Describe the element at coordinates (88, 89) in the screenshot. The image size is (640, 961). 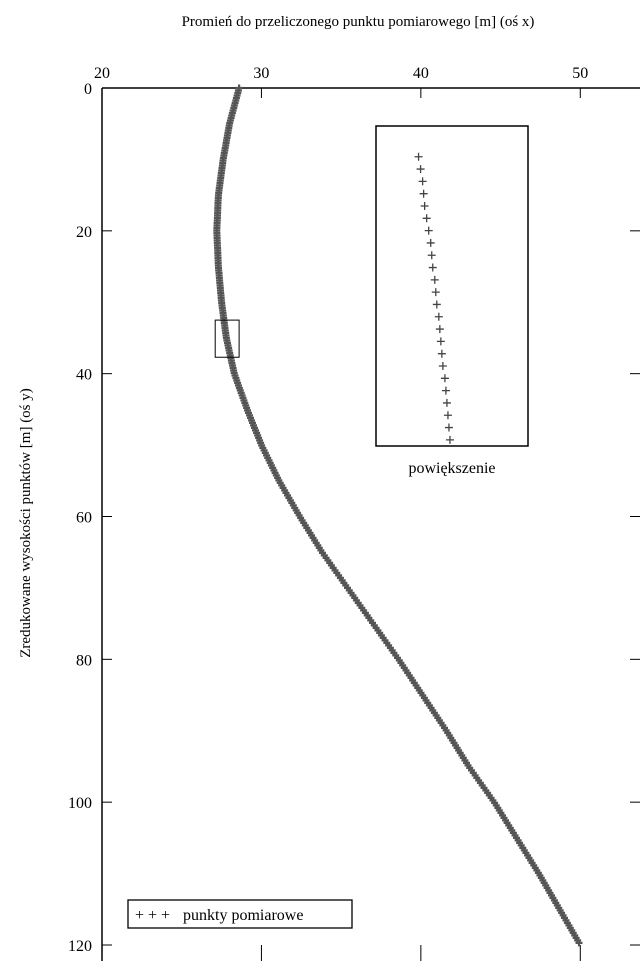
I see `y-tick-label: 0` at that location.